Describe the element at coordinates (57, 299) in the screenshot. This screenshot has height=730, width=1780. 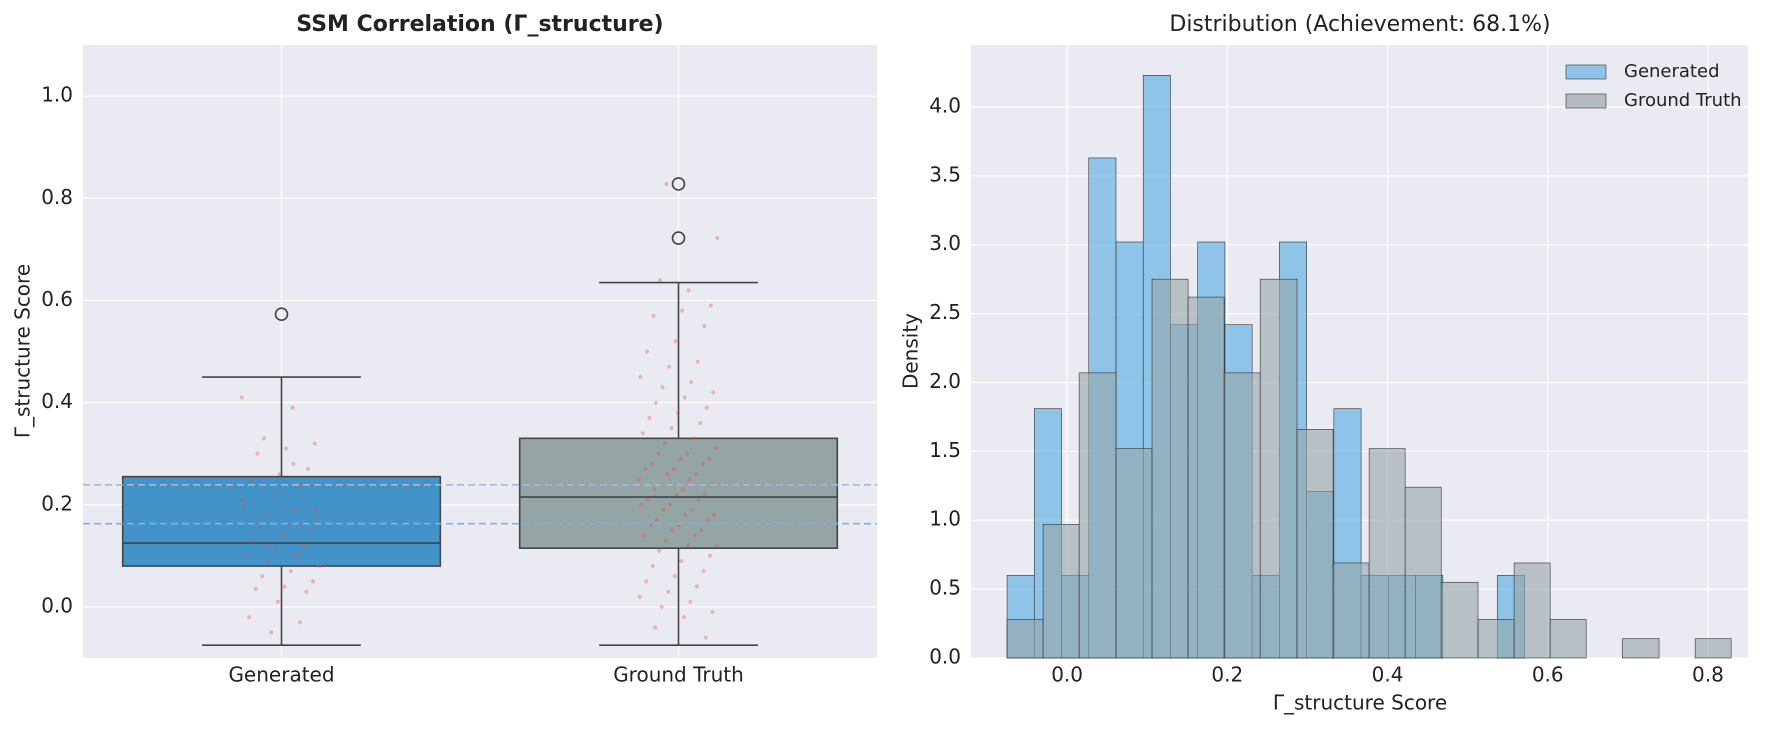
I see `y-tick-label: 0.6` at that location.